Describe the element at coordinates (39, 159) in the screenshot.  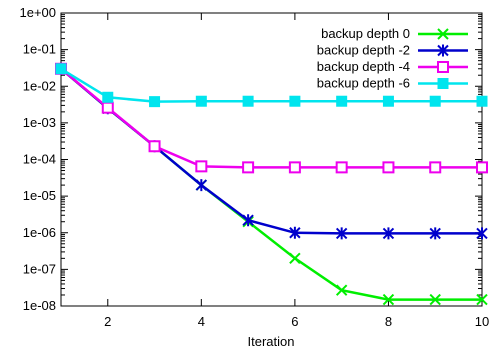
I see `y-tick-label: 1e-04` at that location.